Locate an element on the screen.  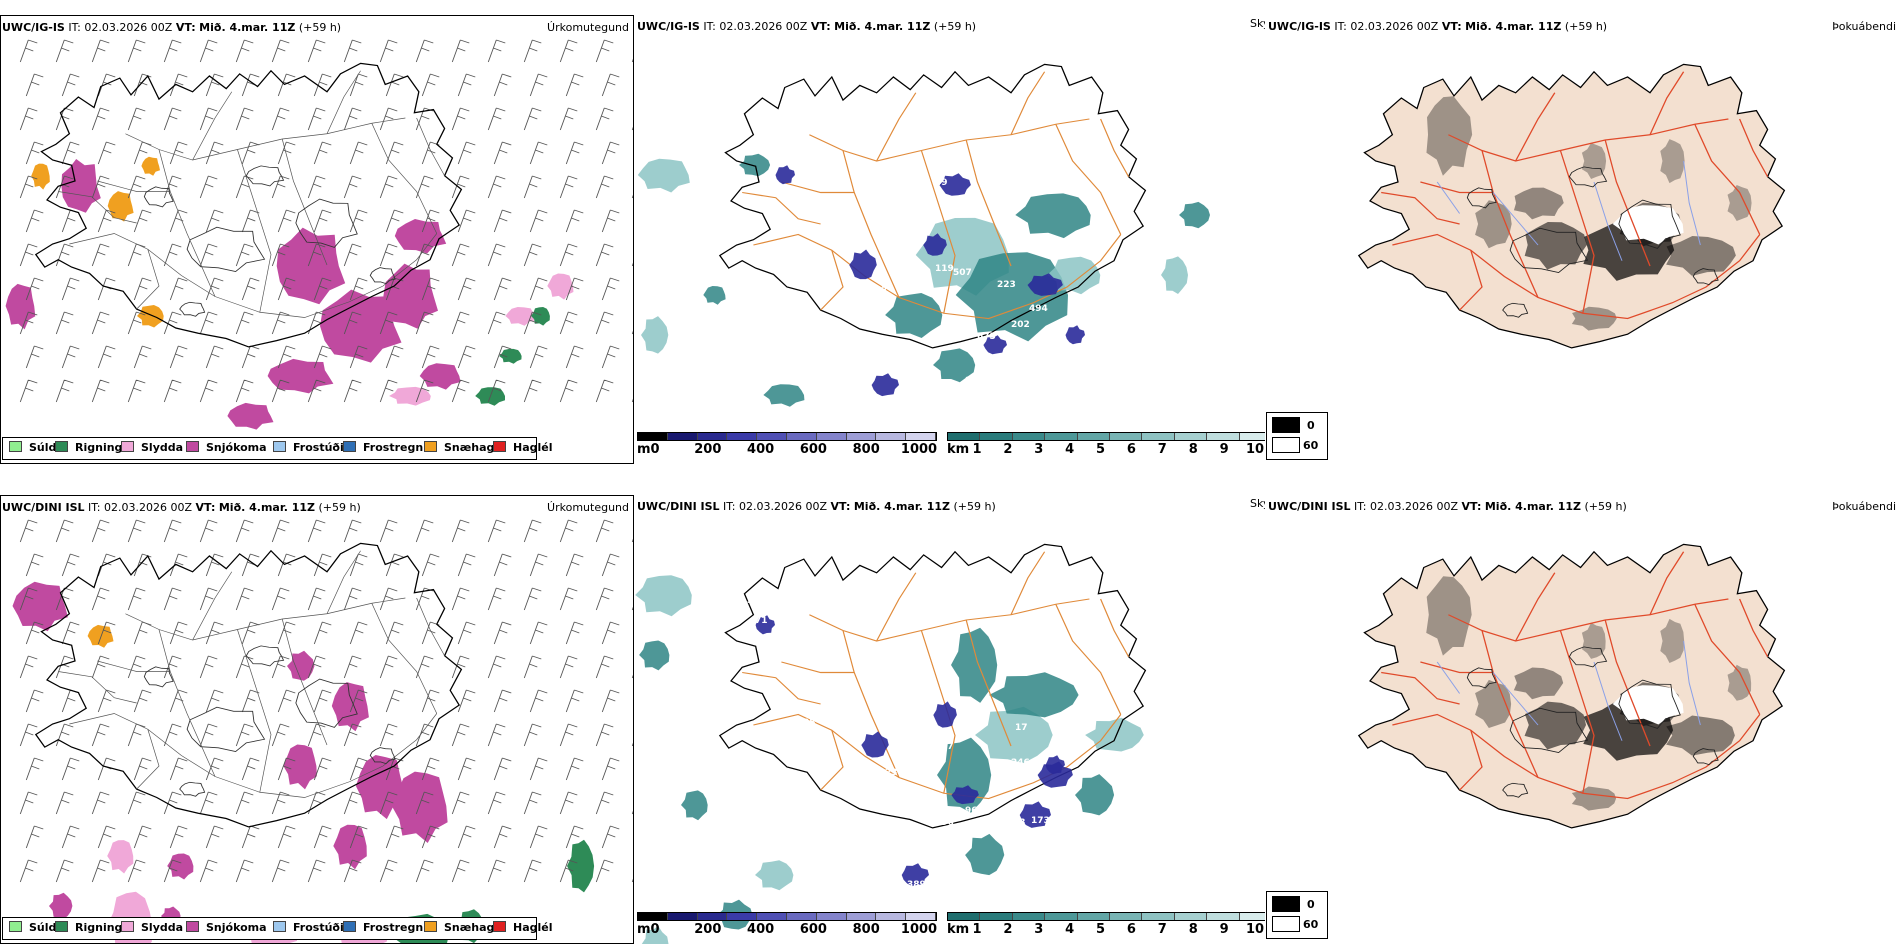
lead-time: (+59 h) is located at coordinates (975, 506).